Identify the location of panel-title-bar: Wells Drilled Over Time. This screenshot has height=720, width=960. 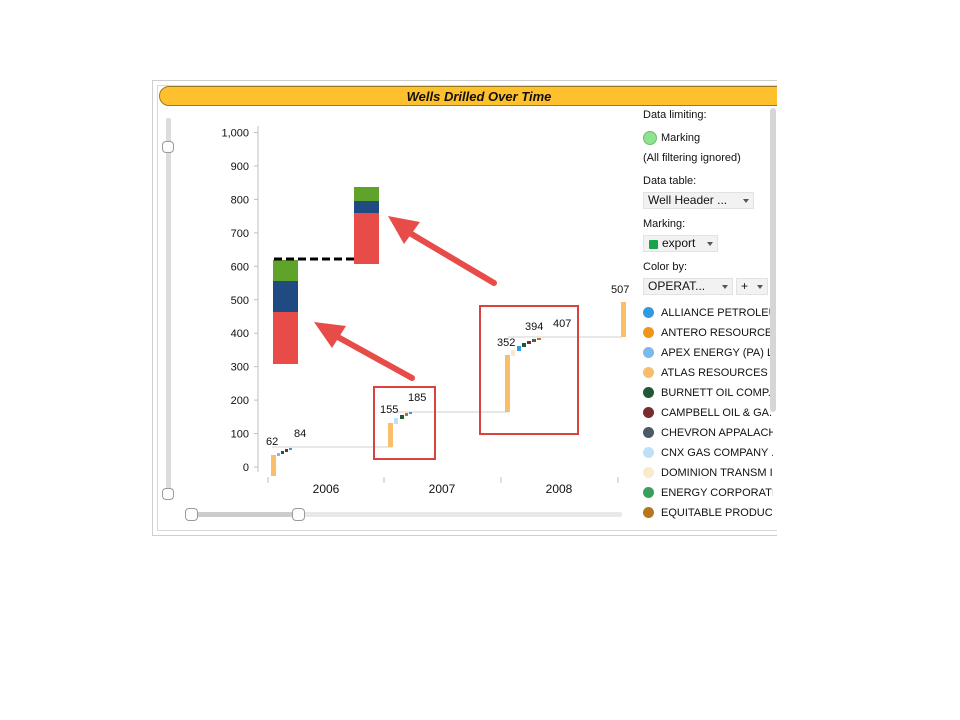
(479, 96).